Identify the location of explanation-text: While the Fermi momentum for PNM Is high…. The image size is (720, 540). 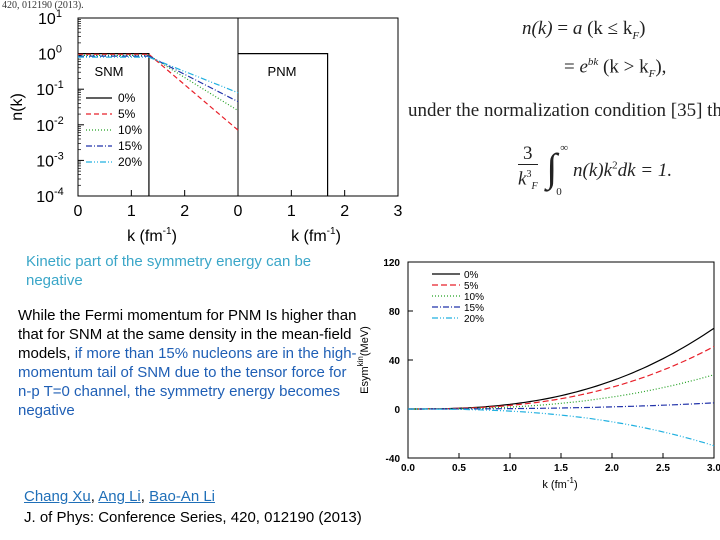
(188, 363).